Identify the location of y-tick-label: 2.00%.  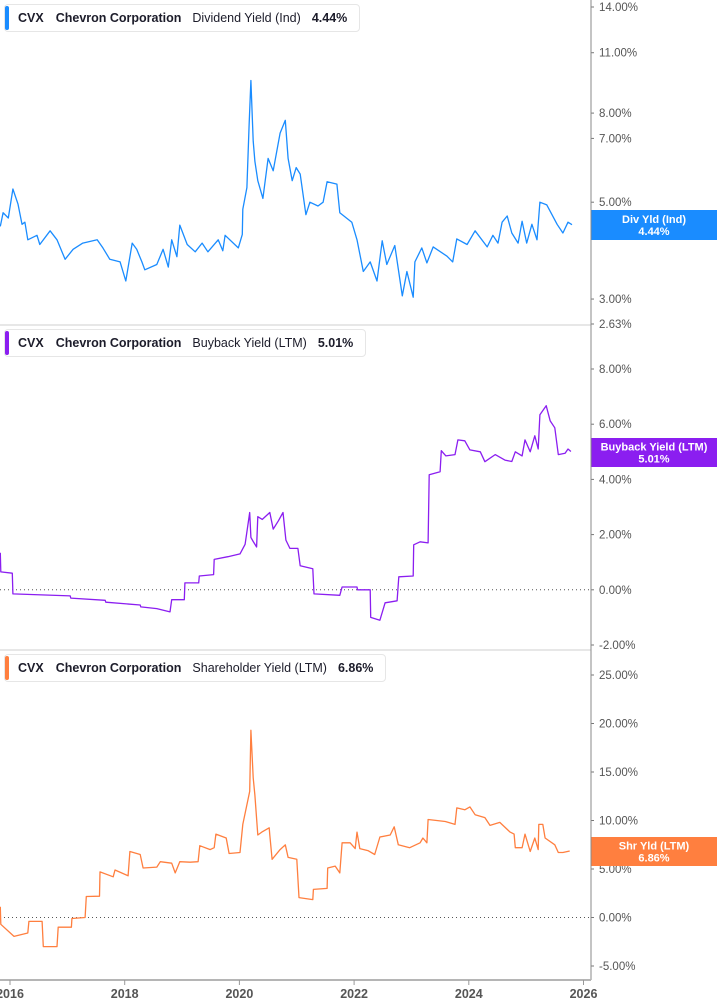
(615, 536).